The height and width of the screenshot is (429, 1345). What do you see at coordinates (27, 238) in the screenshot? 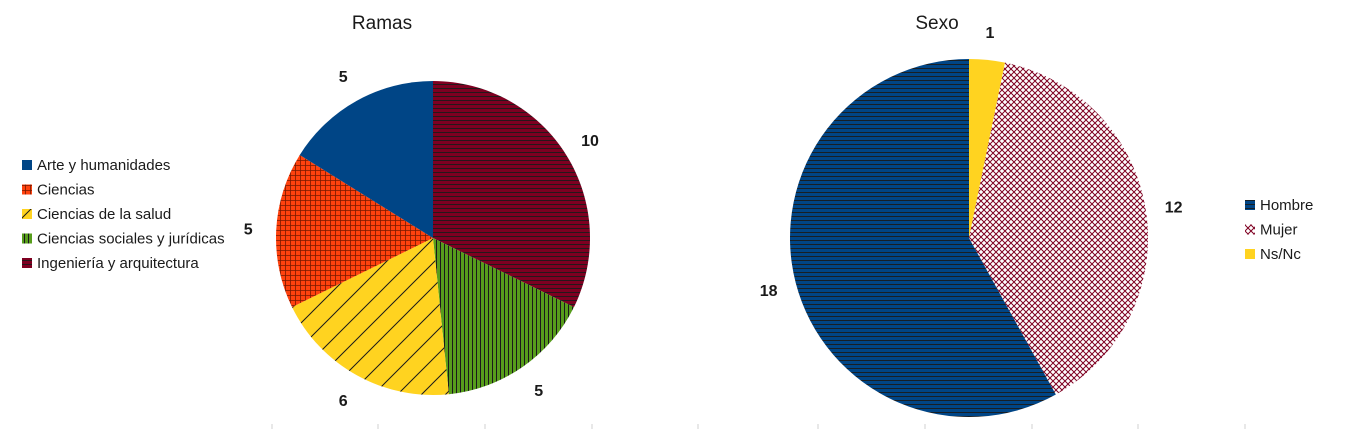
I see `legend-swatch-ciencias-sociales-y-juridicas` at bounding box center [27, 238].